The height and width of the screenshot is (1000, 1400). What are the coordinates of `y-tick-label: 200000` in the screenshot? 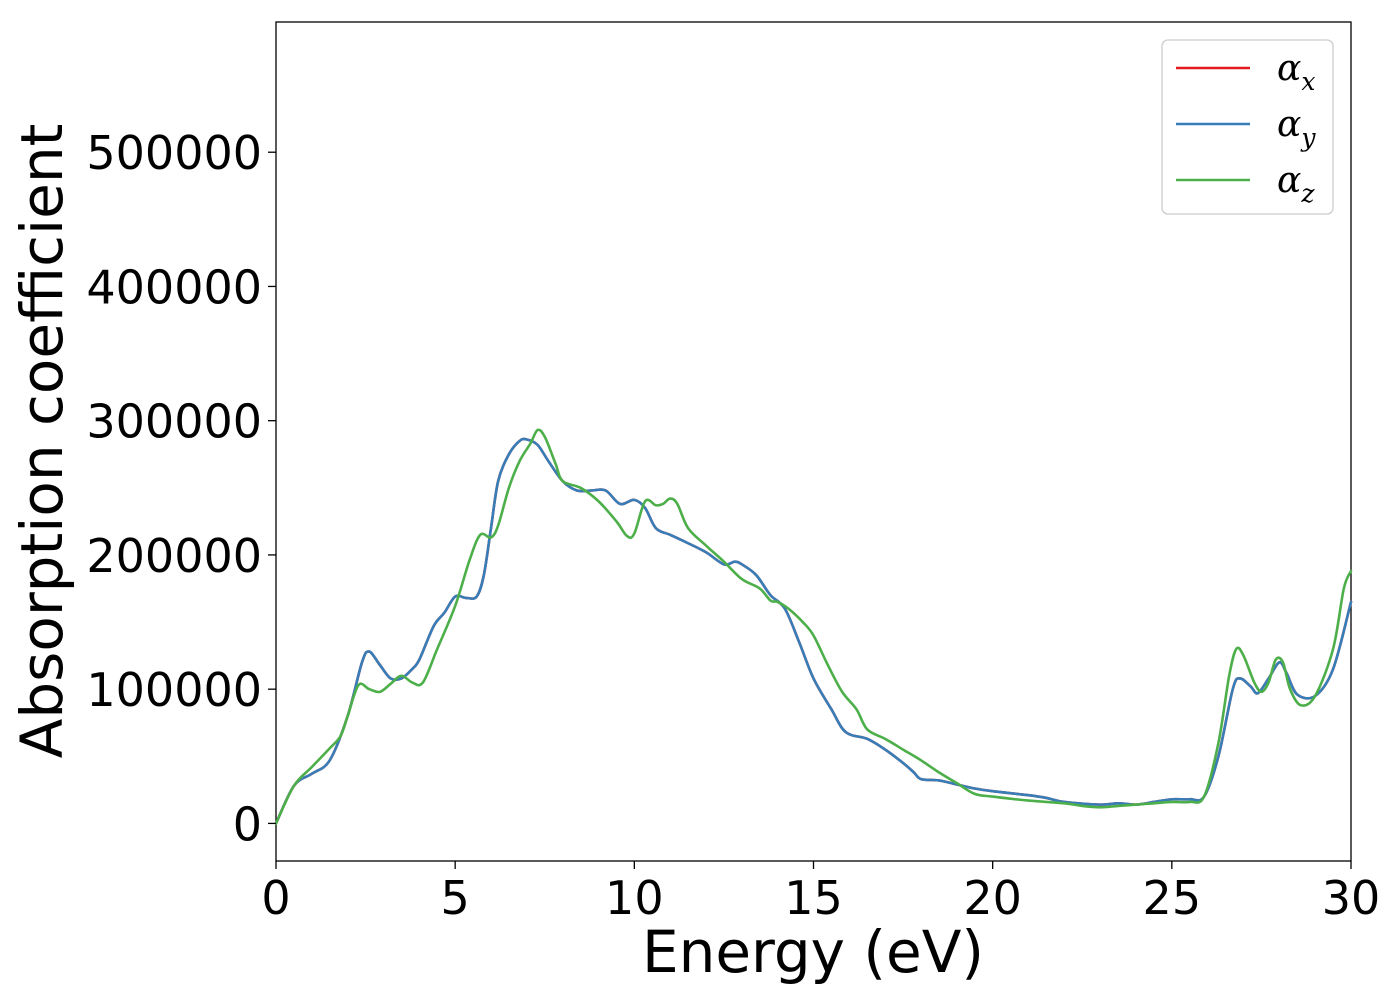 It's located at (174, 556).